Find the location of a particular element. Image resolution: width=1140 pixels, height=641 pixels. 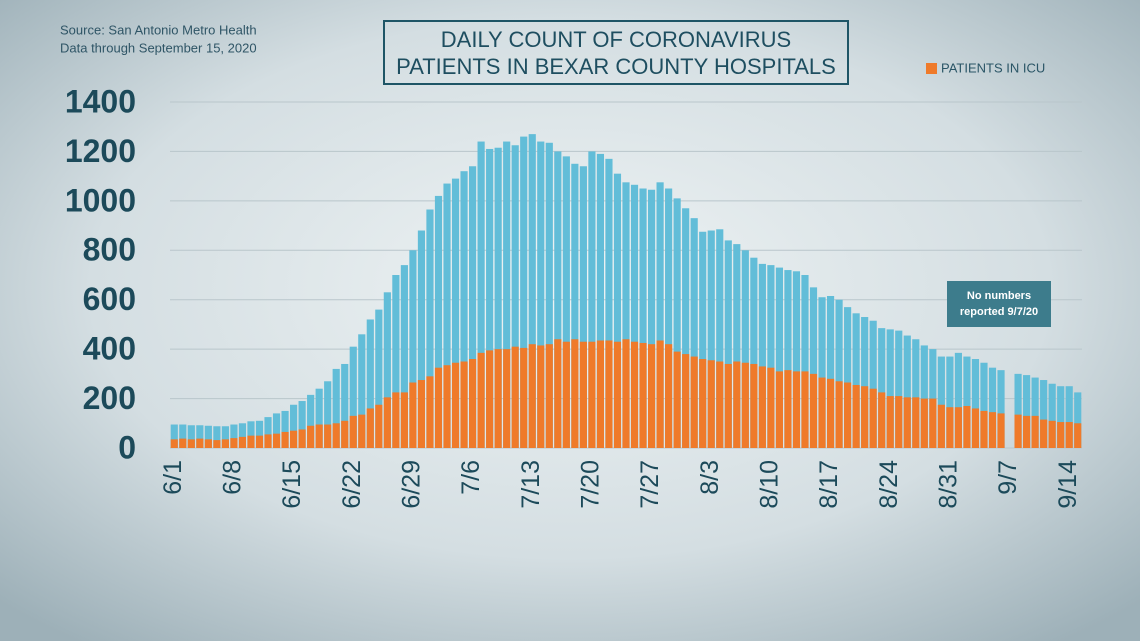

x-tick-label: 9/14 is located at coordinates (1068, 484).